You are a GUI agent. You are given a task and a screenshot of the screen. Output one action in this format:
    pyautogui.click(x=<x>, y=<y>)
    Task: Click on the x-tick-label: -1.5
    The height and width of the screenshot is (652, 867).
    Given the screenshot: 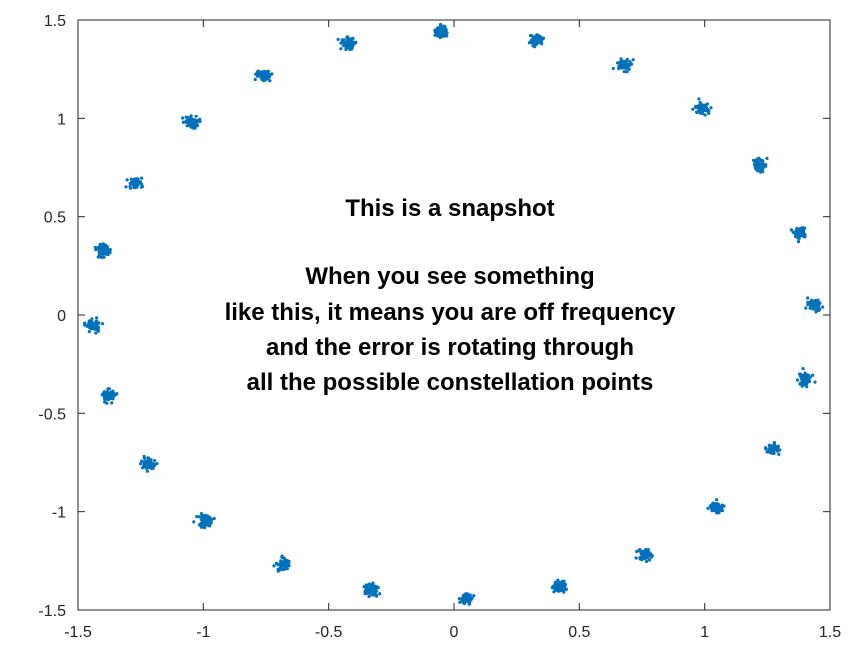 What is the action you would take?
    pyautogui.click(x=78, y=632)
    